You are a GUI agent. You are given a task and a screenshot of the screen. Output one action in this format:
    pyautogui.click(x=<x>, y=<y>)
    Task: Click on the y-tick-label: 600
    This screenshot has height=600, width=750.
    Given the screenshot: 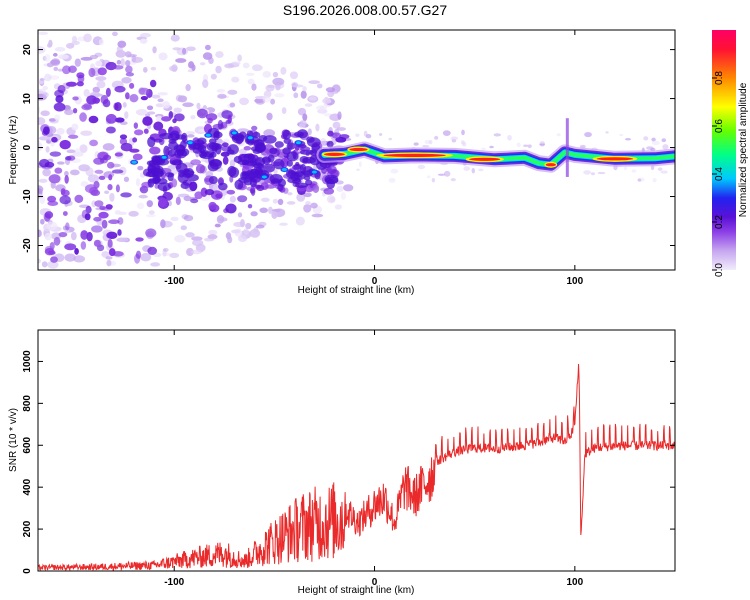 What is the action you would take?
    pyautogui.click(x=27, y=444)
    